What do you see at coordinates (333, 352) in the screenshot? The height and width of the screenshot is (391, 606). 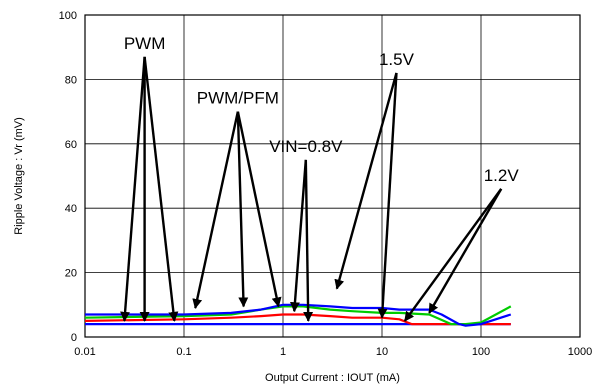 I see `x-tick-labels: 0.01 0.1 1 10 100 1000` at bounding box center [333, 352].